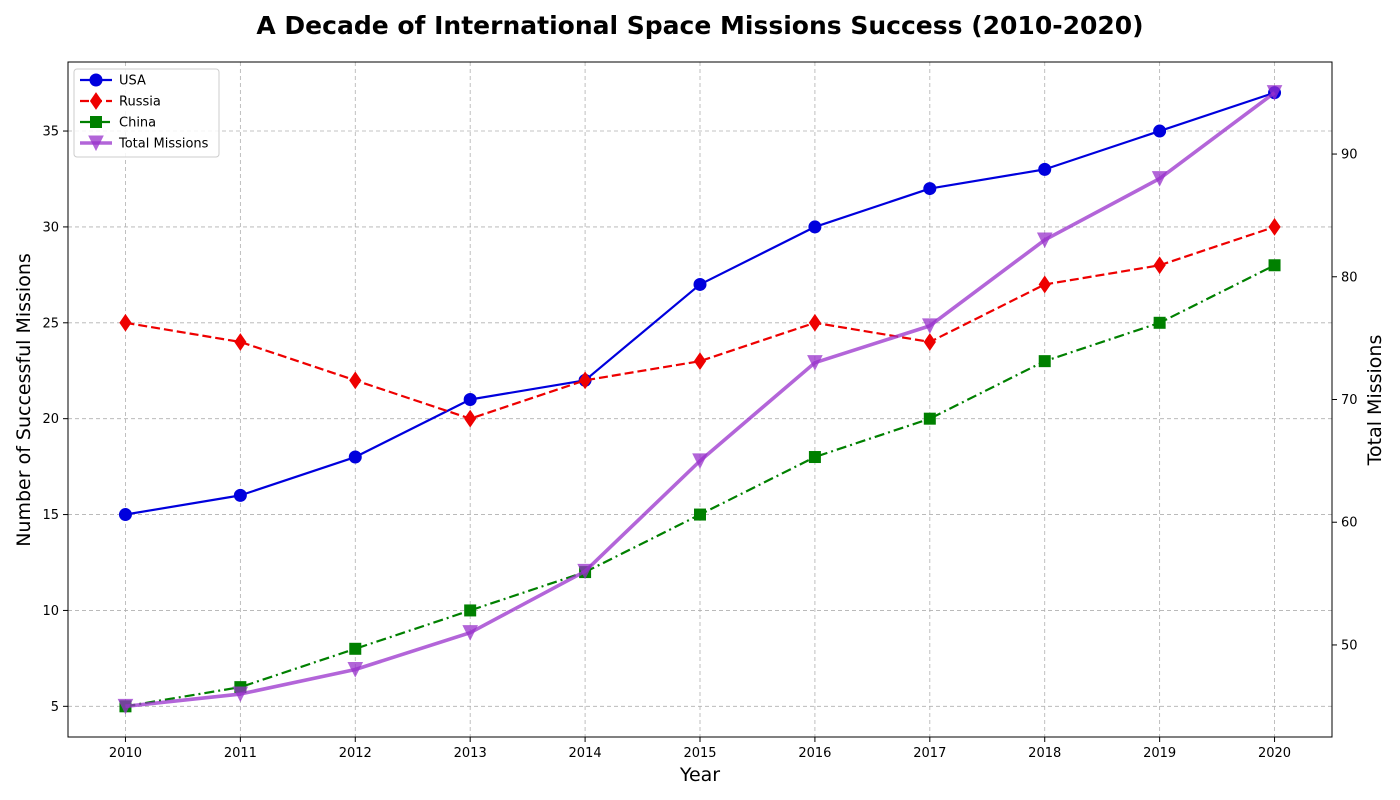 This screenshot has width=1400, height=800. I want to click on x-tick-label: 2012, so click(355, 753).